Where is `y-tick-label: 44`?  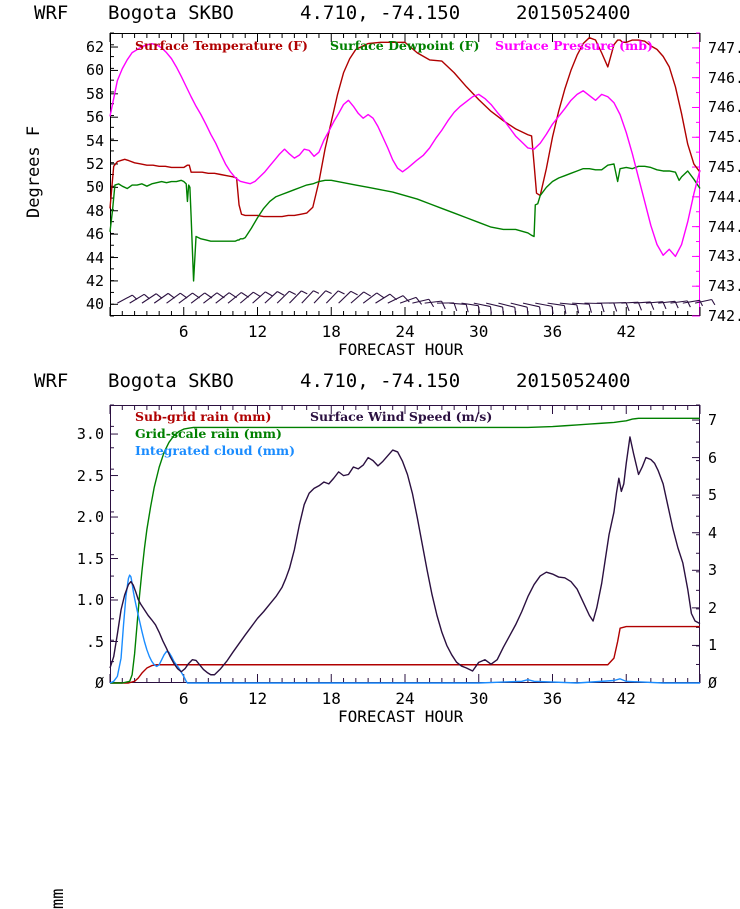
y-tick-label: 44 is located at coordinates (76, 258).